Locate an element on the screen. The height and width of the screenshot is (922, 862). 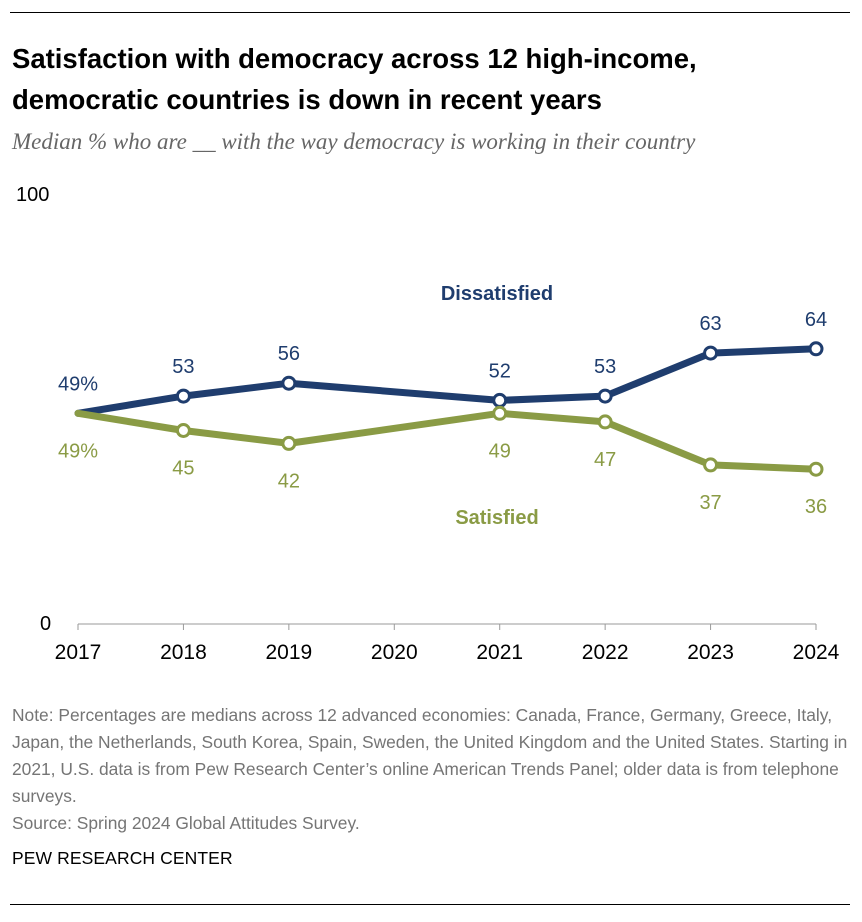
top-rule is located at coordinates (430, 12).